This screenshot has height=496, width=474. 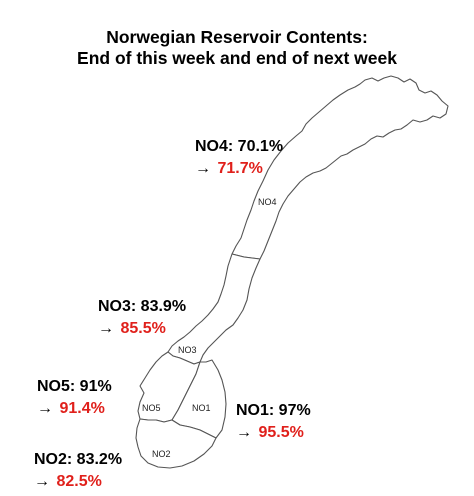 I want to click on callout-no2-next-week-row: → 82.5%, so click(x=78, y=482).